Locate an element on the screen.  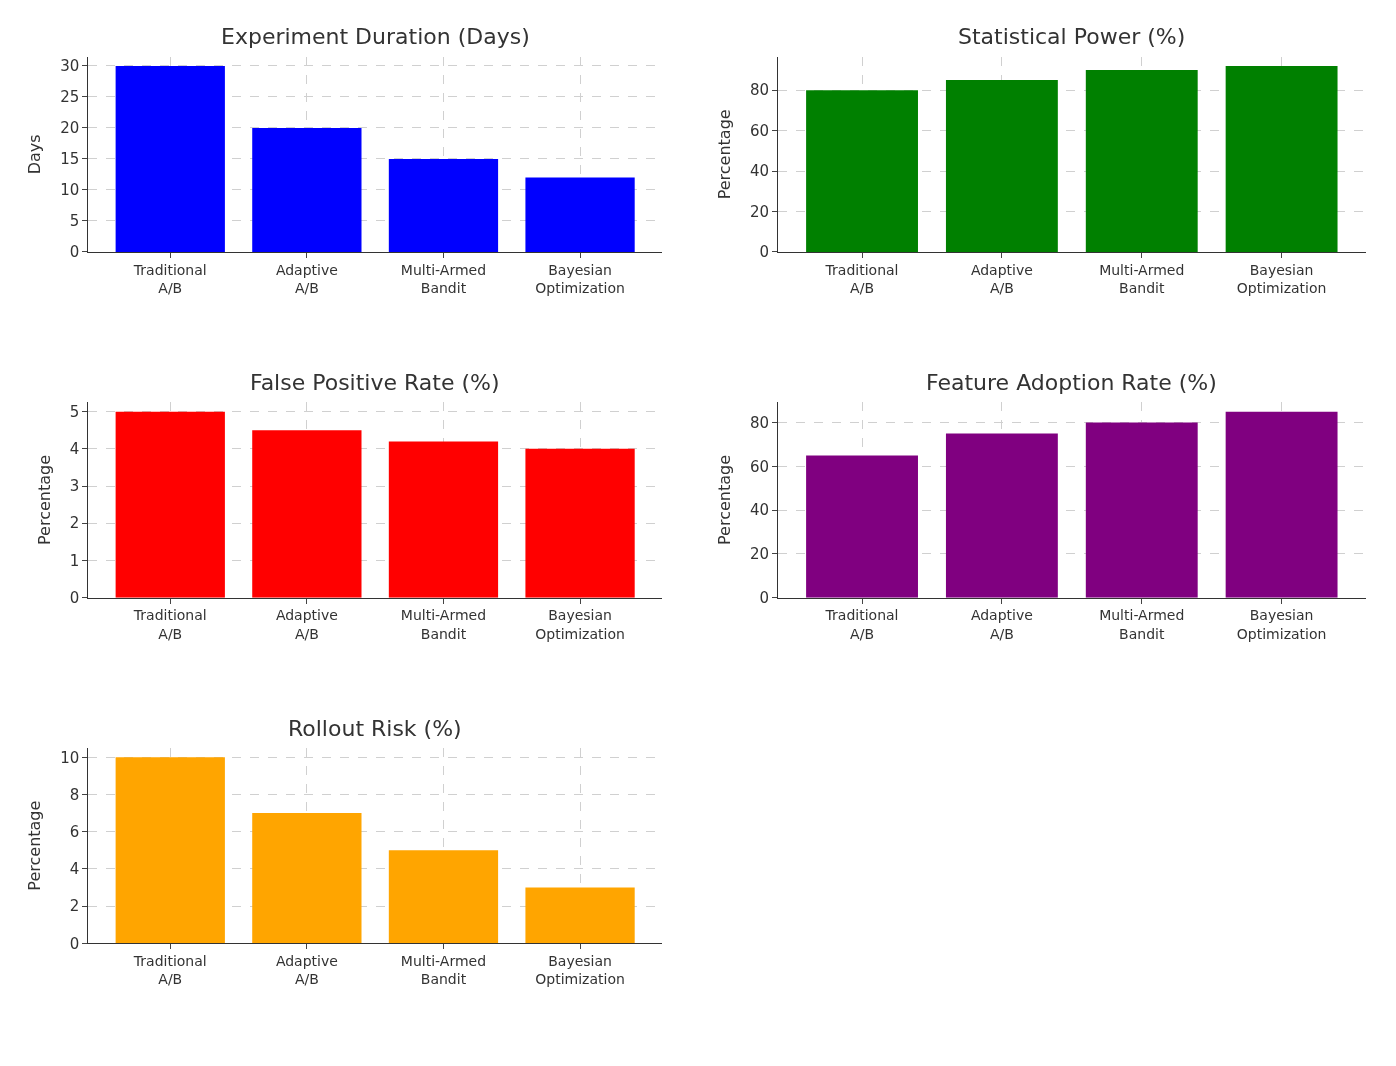
chart-title: Experiment Duration (Days) is located at coordinates (375, 36).